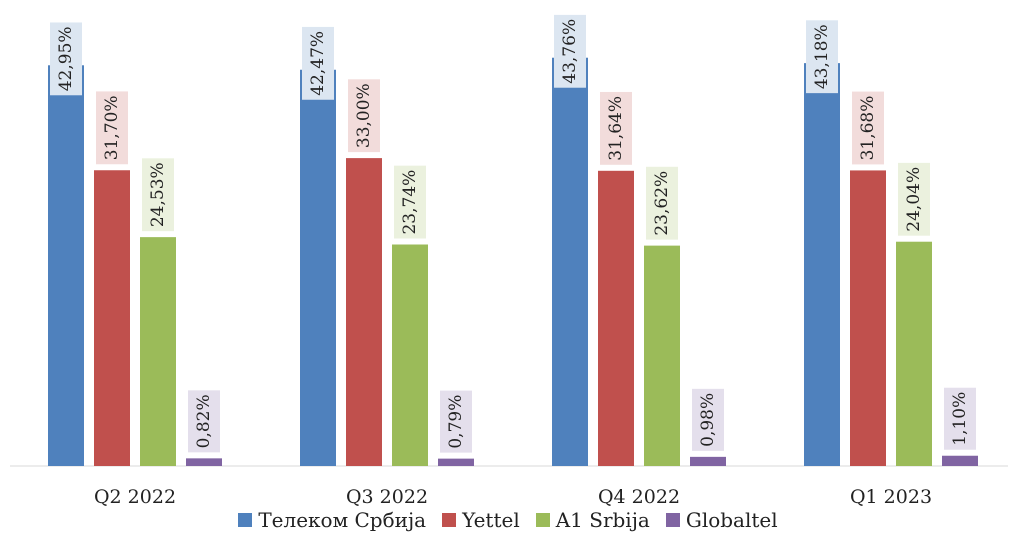  I want to click on data-label: 24,04%, so click(914, 199).